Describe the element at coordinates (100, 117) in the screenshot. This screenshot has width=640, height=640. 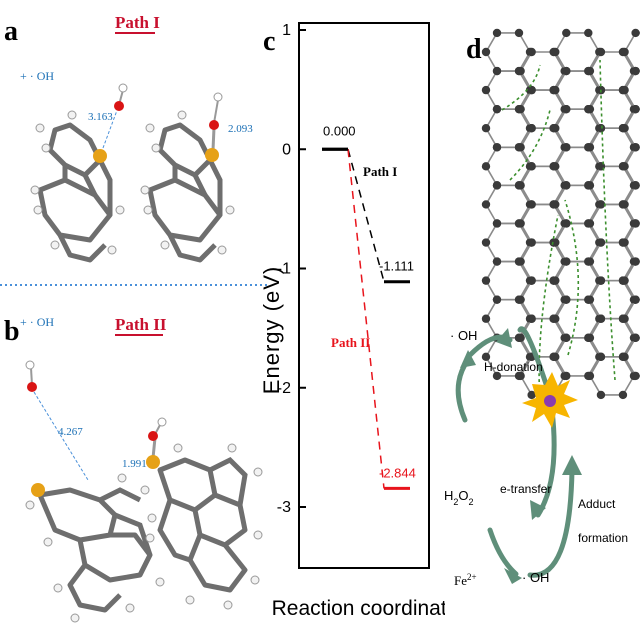
I see `distance-a1: 3.163` at that location.